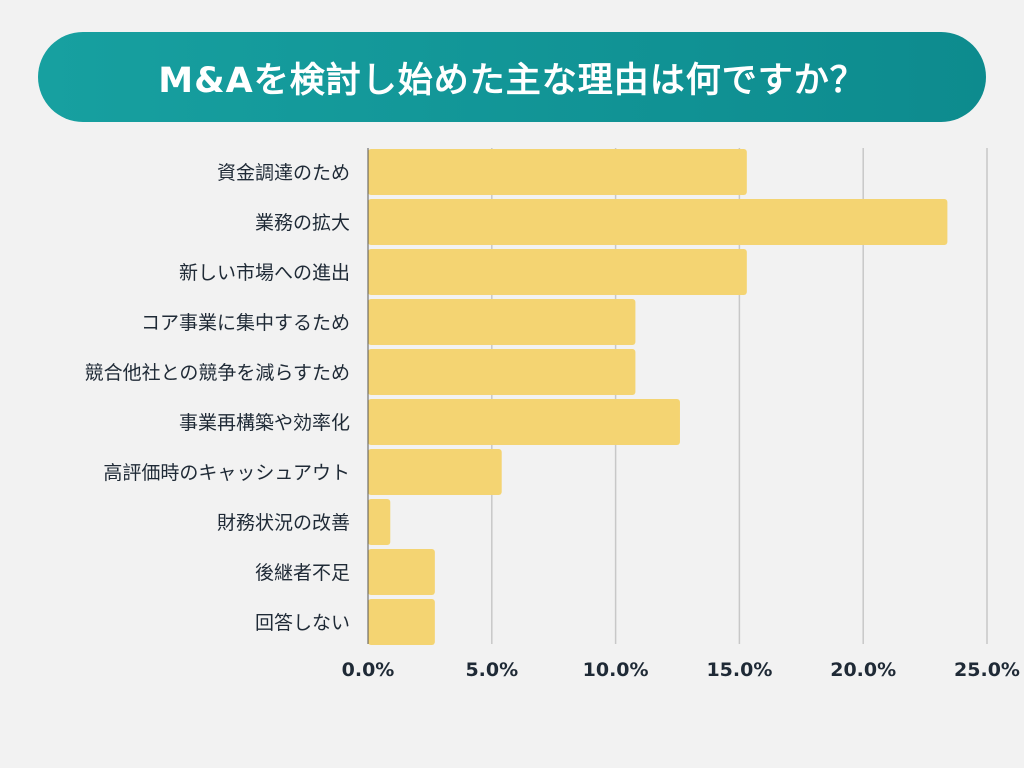  I want to click on category-label: 事業再構築や効率化, so click(264, 423).